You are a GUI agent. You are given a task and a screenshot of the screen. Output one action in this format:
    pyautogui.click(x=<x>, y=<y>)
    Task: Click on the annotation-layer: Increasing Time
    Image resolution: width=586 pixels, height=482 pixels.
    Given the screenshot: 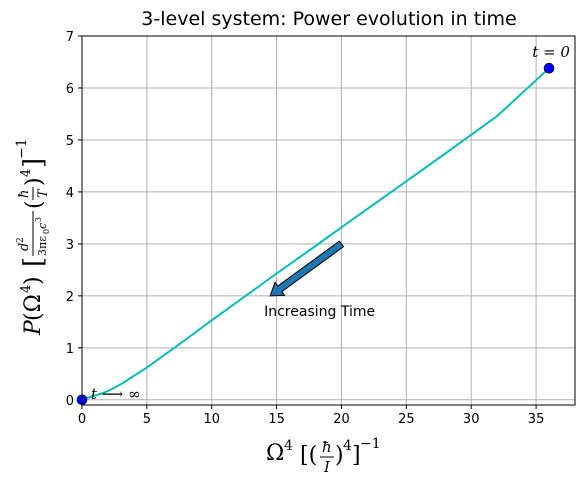 What is the action you would take?
    pyautogui.click(x=319, y=280)
    